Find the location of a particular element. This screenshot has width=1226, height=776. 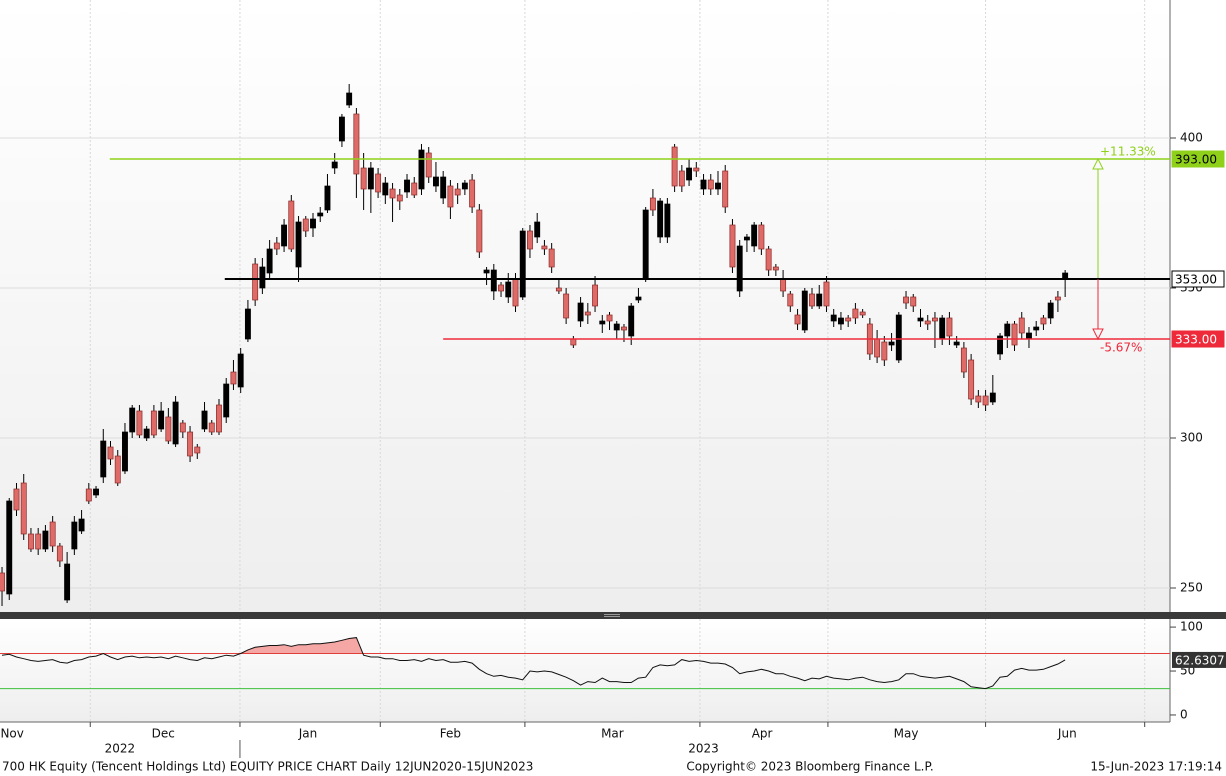

level-label: 393.00 is located at coordinates (1196, 160).